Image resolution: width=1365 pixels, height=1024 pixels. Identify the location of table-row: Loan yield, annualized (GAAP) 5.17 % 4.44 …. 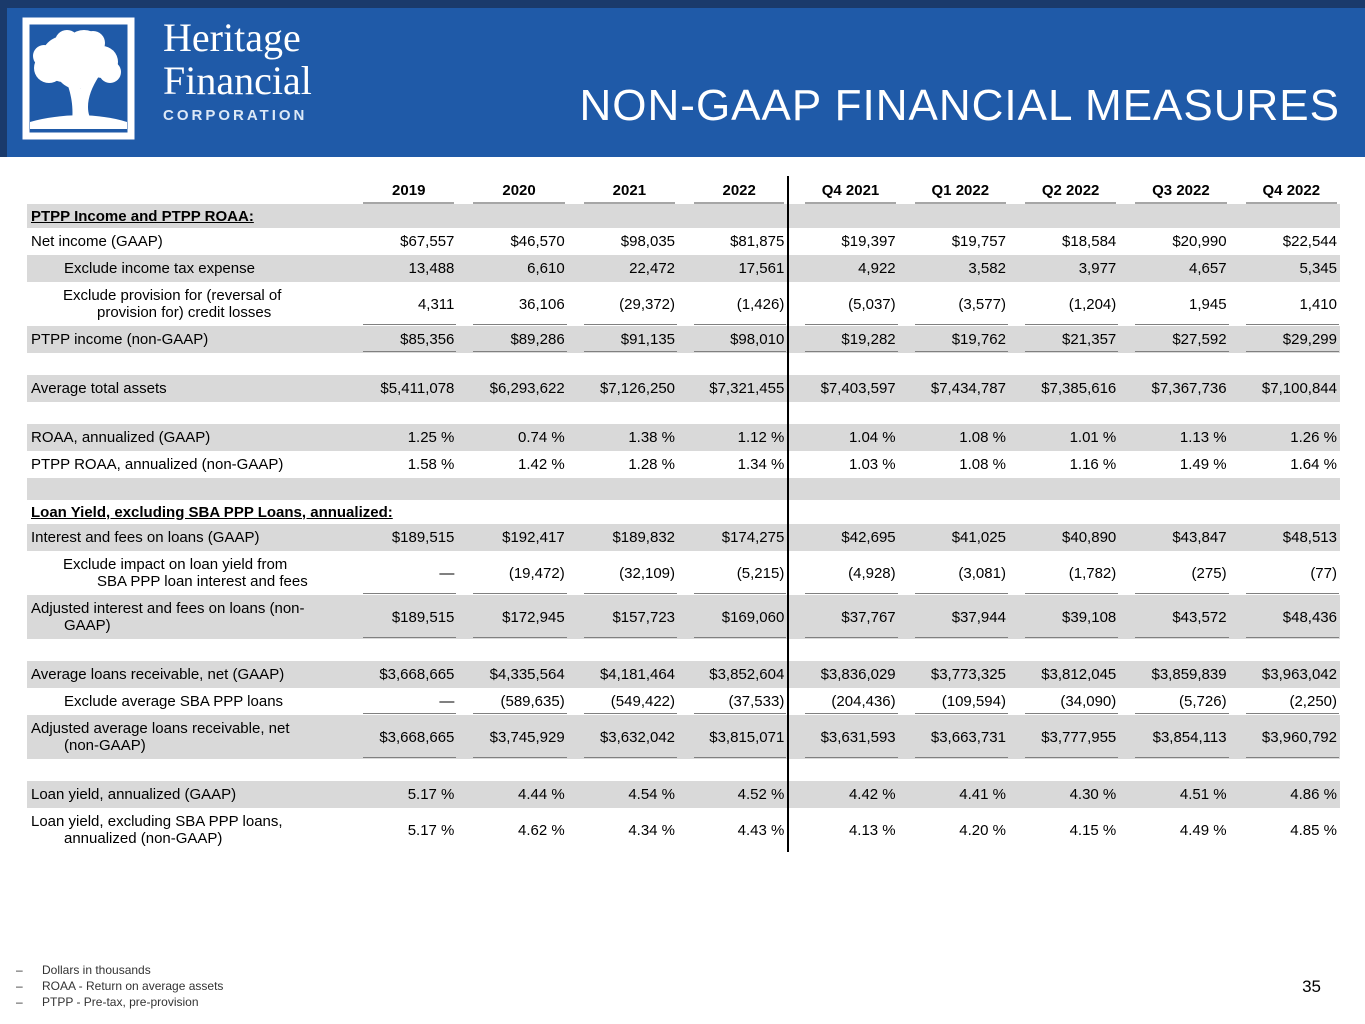
(683, 794).